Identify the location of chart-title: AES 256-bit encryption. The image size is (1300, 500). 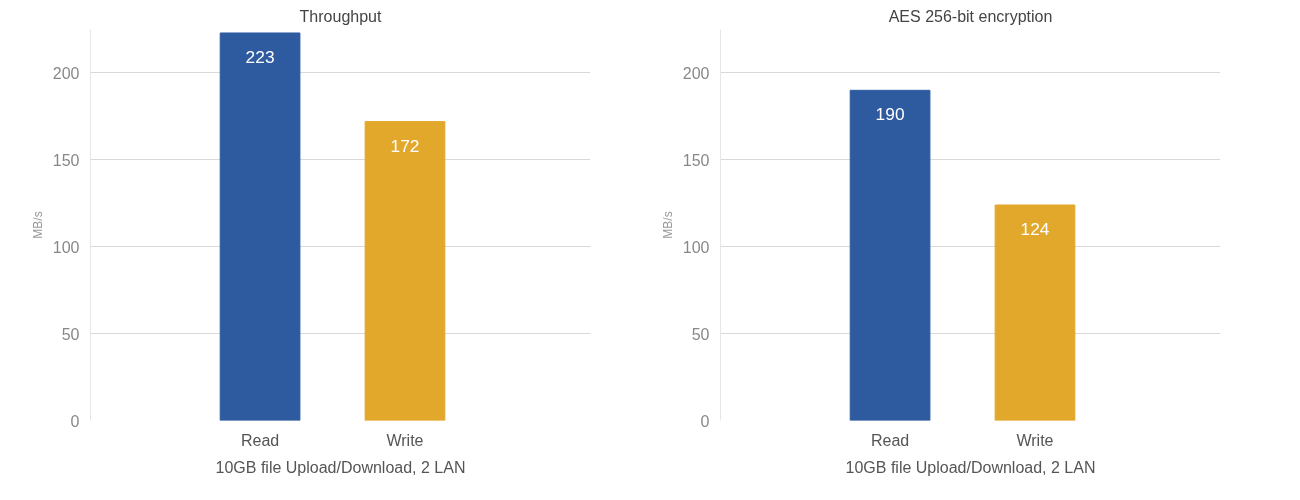
(970, 16).